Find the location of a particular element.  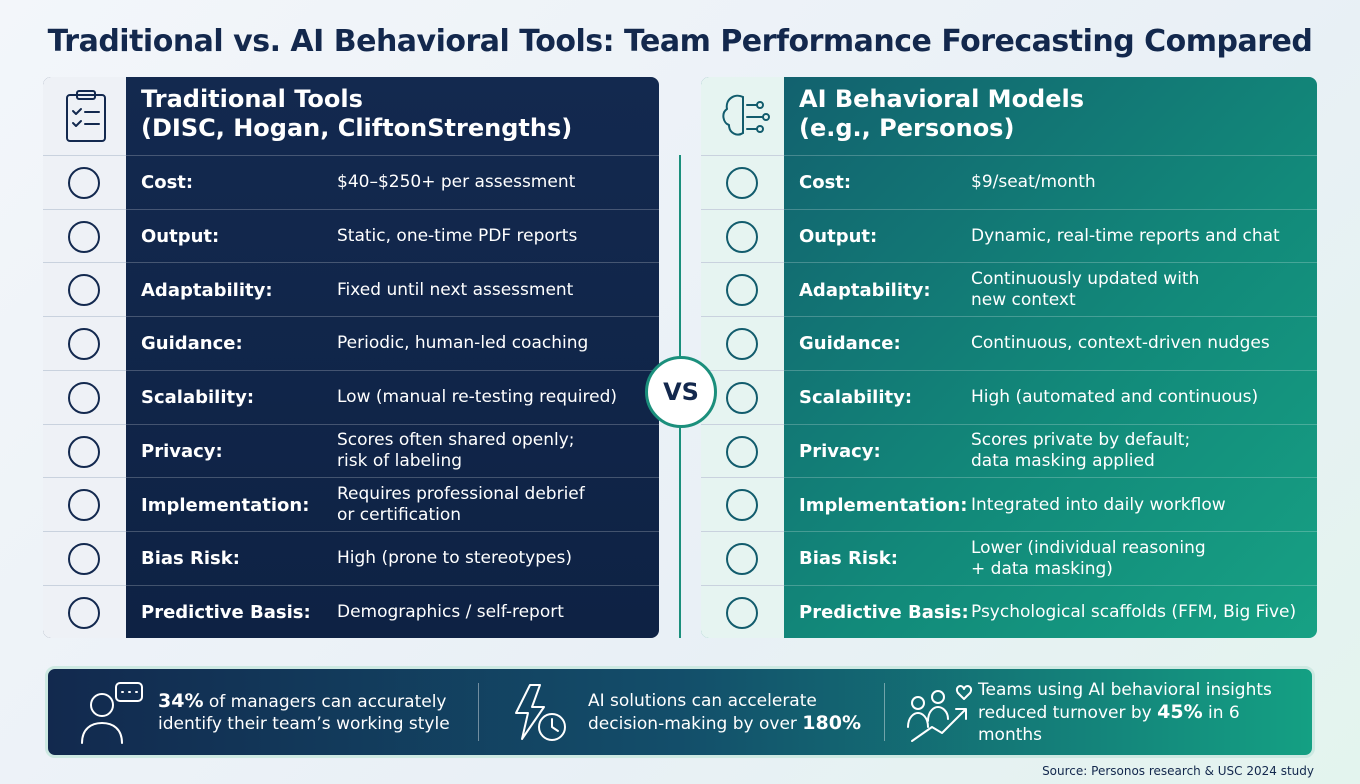

row-value-line: or certification is located at coordinates (399, 515).